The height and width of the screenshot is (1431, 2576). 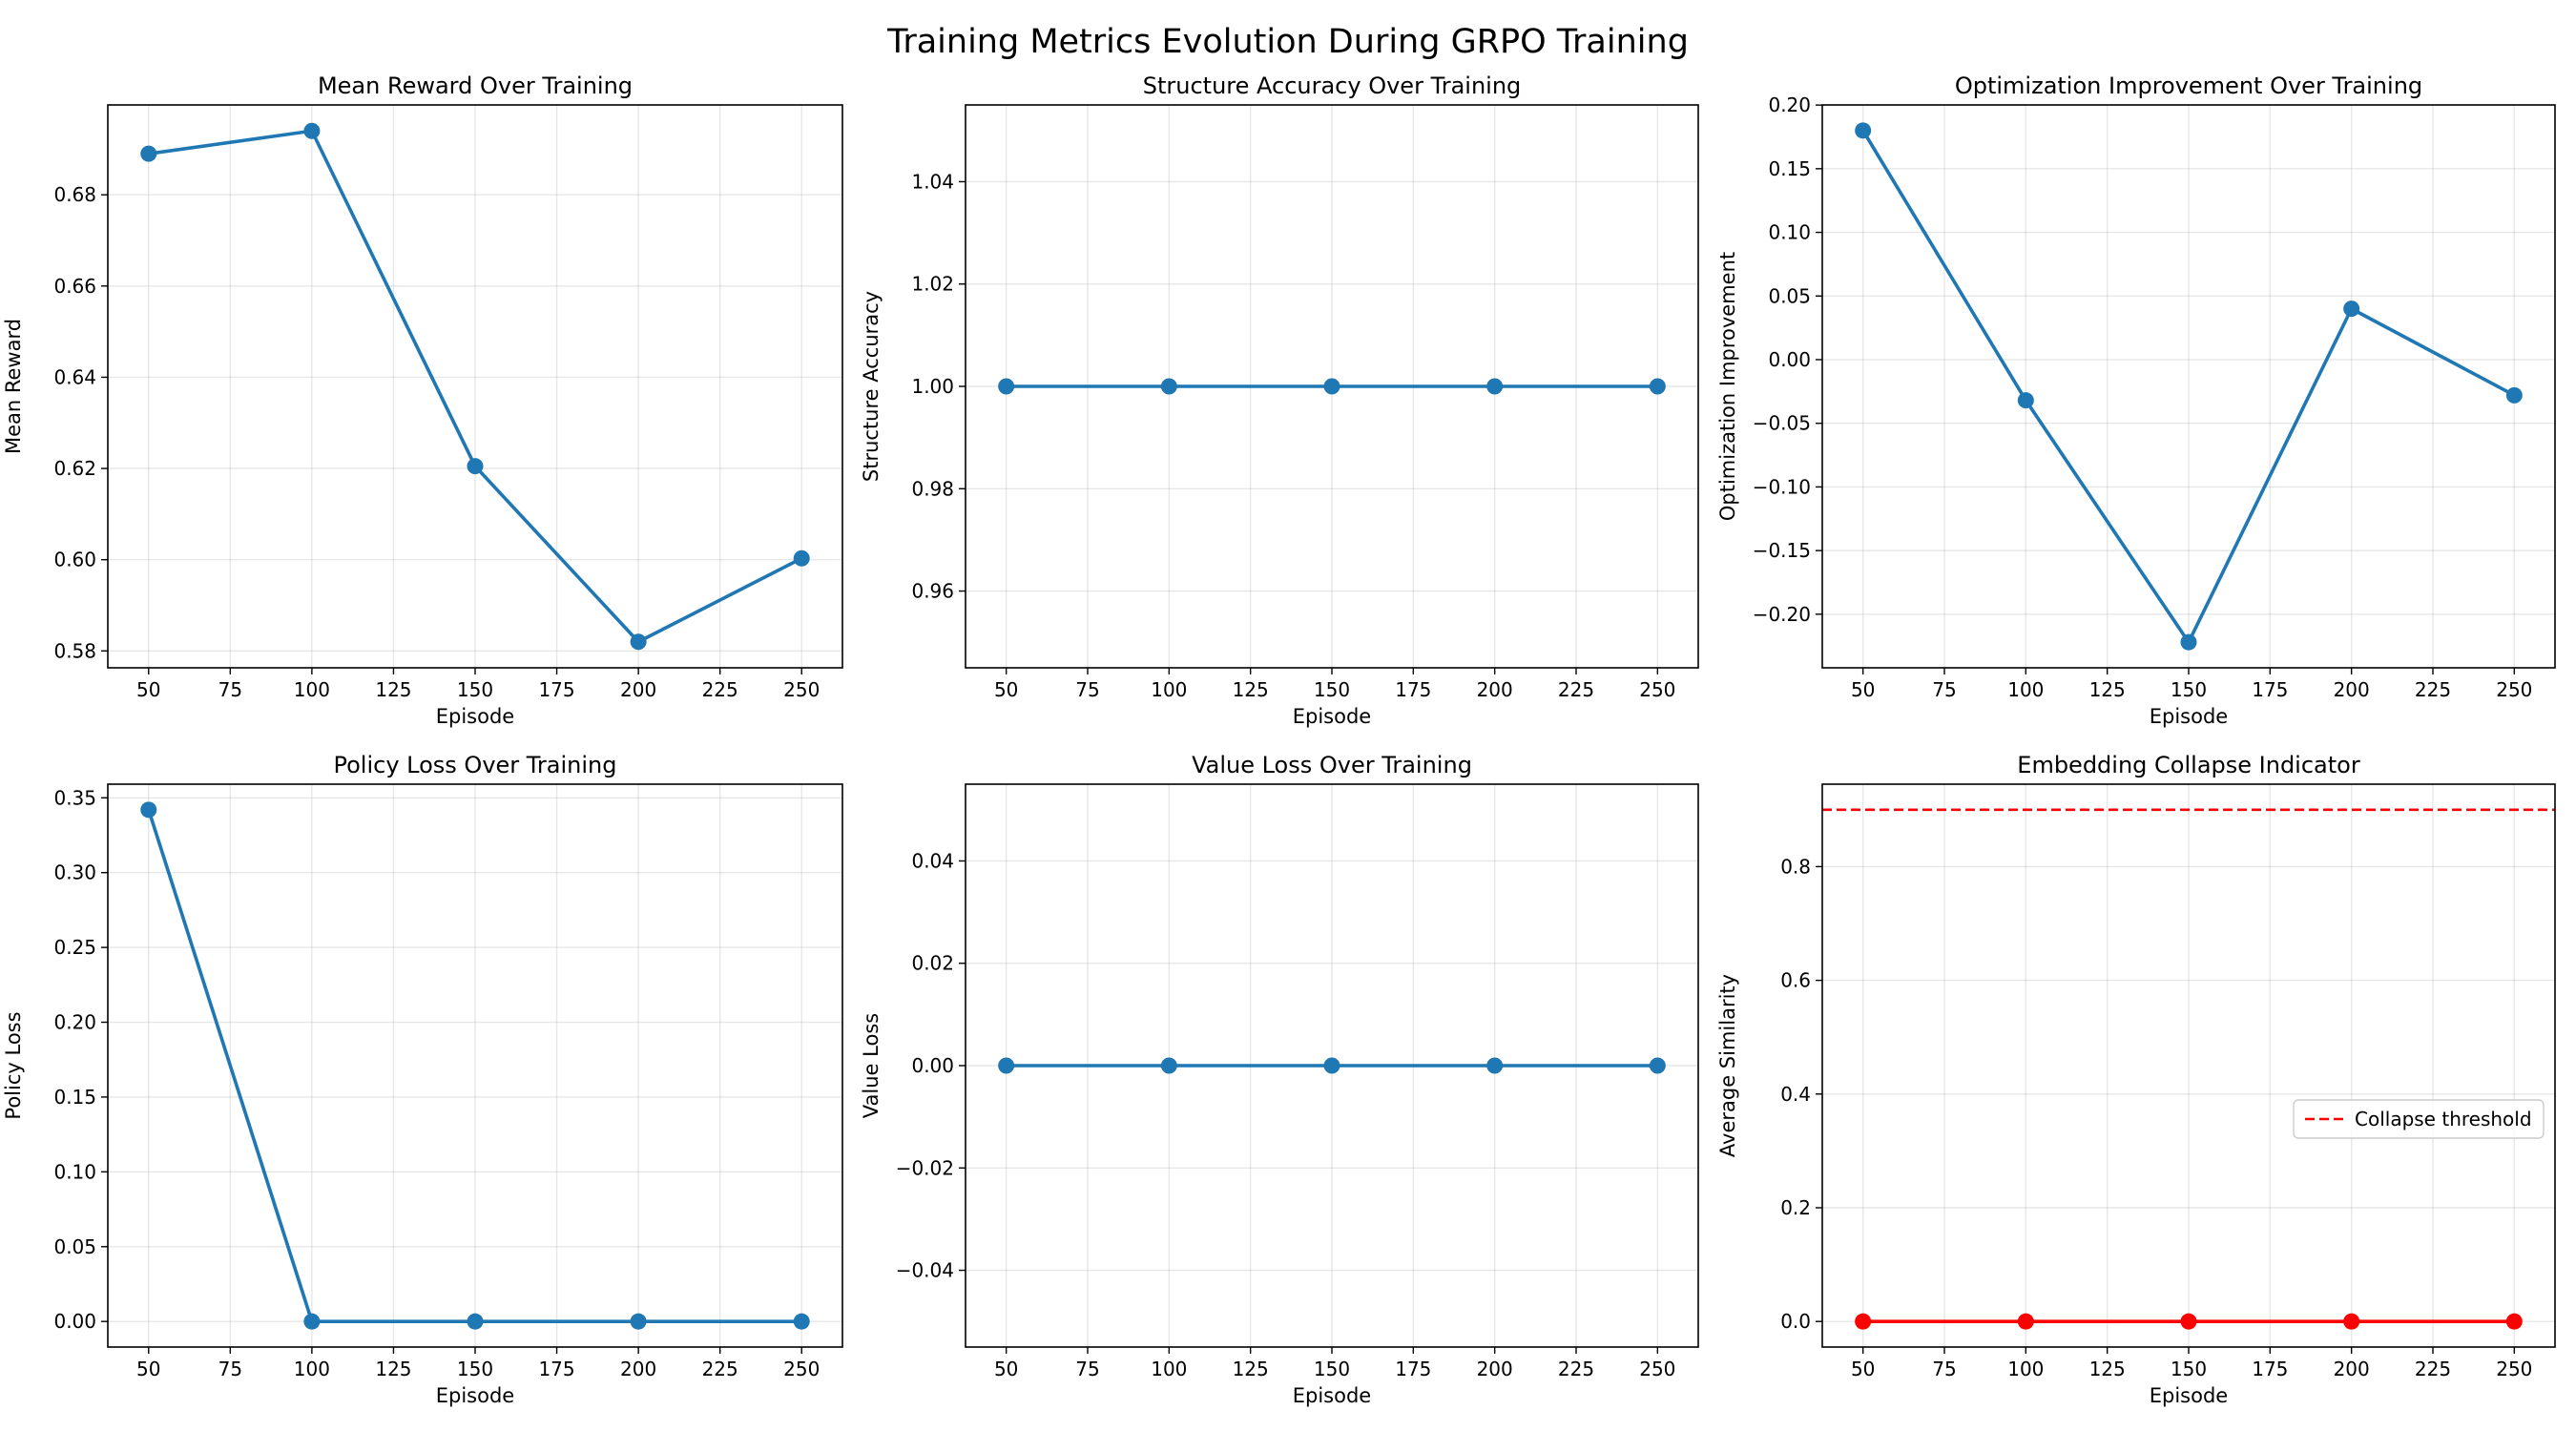 What do you see at coordinates (1789, 232) in the screenshot?
I see `y-tick-label: 0.10` at bounding box center [1789, 232].